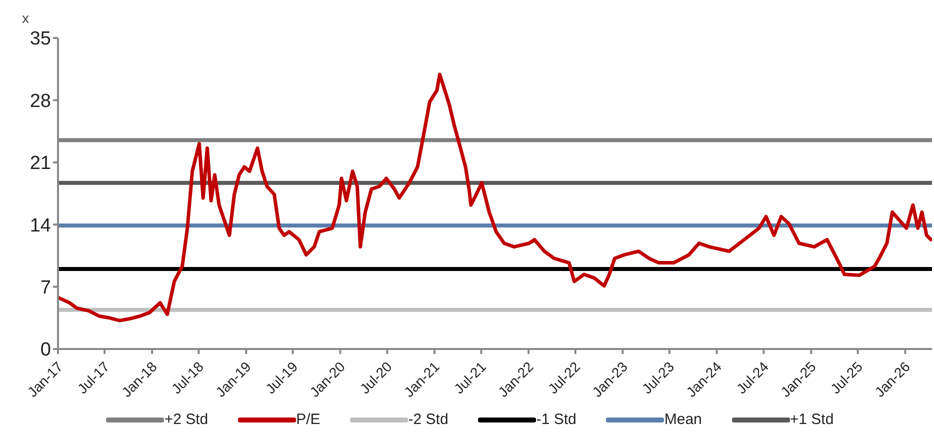 The height and width of the screenshot is (436, 934). I want to click on legend-label: P/E, so click(308, 419).